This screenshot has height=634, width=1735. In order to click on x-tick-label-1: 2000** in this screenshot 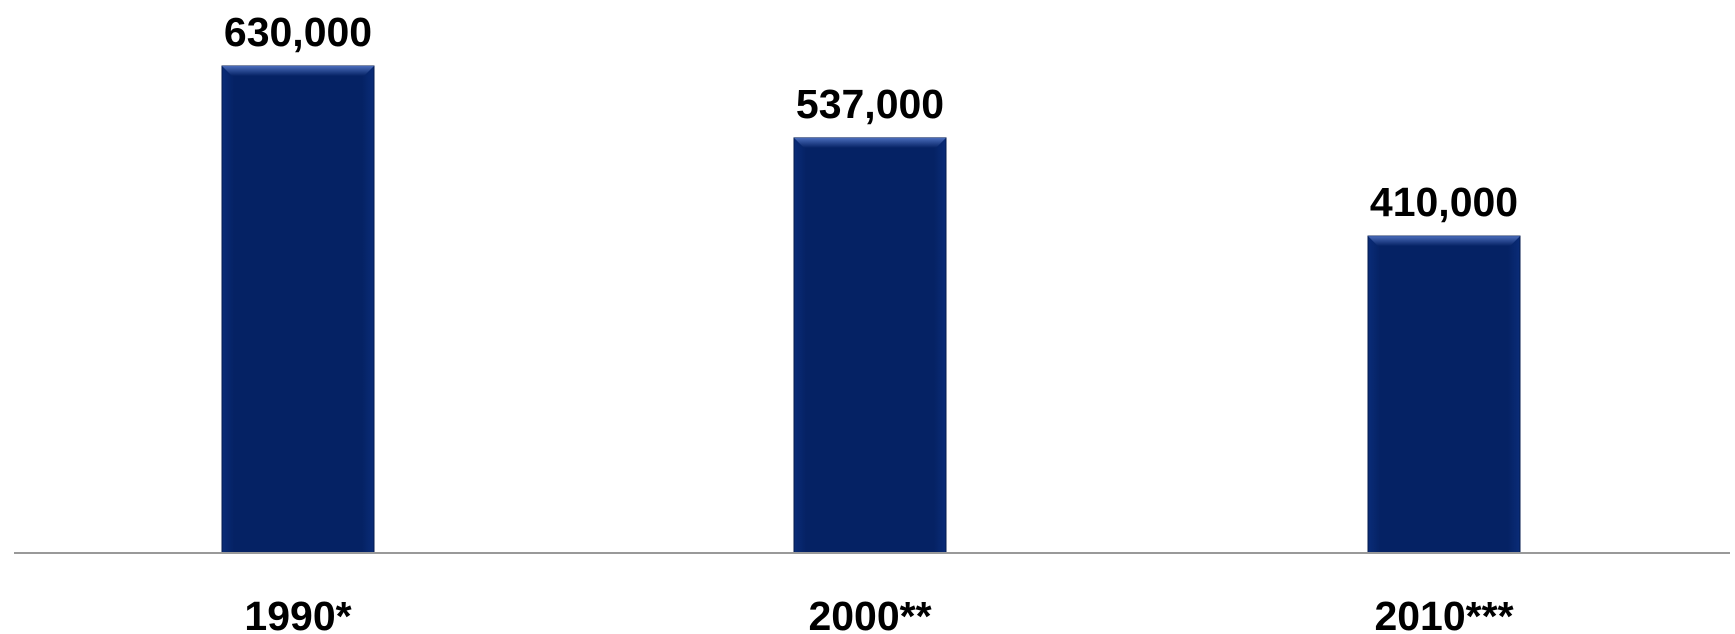, I will do `click(869, 613)`.